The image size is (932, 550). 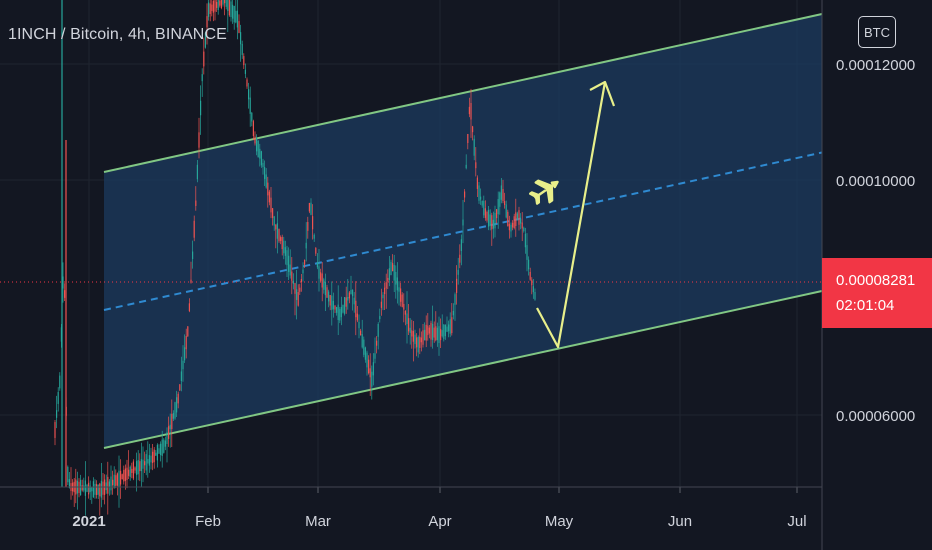 I want to click on last-price-value: 0.00008281, so click(x=876, y=280).